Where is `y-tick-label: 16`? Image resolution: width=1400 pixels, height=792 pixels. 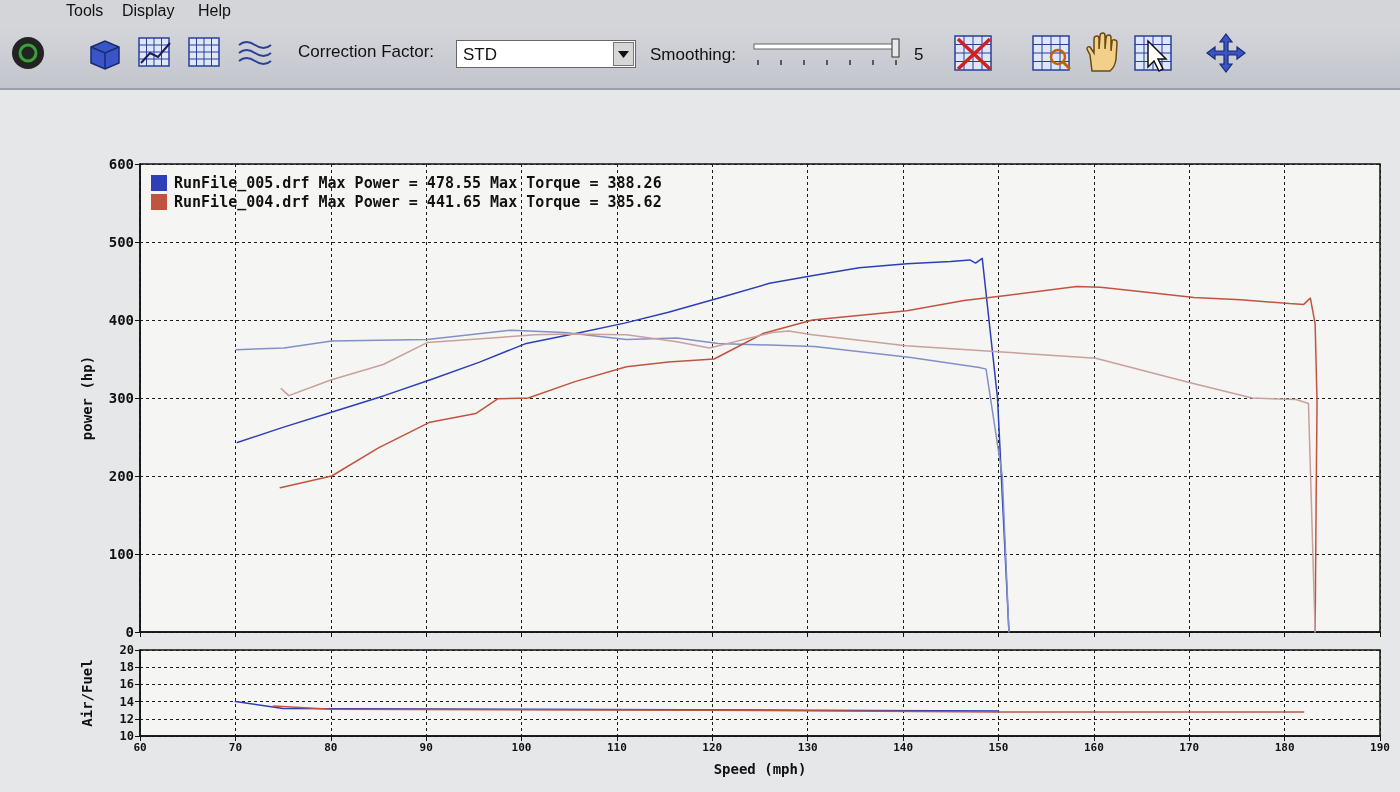
y-tick-label: 16 is located at coordinates (126, 684).